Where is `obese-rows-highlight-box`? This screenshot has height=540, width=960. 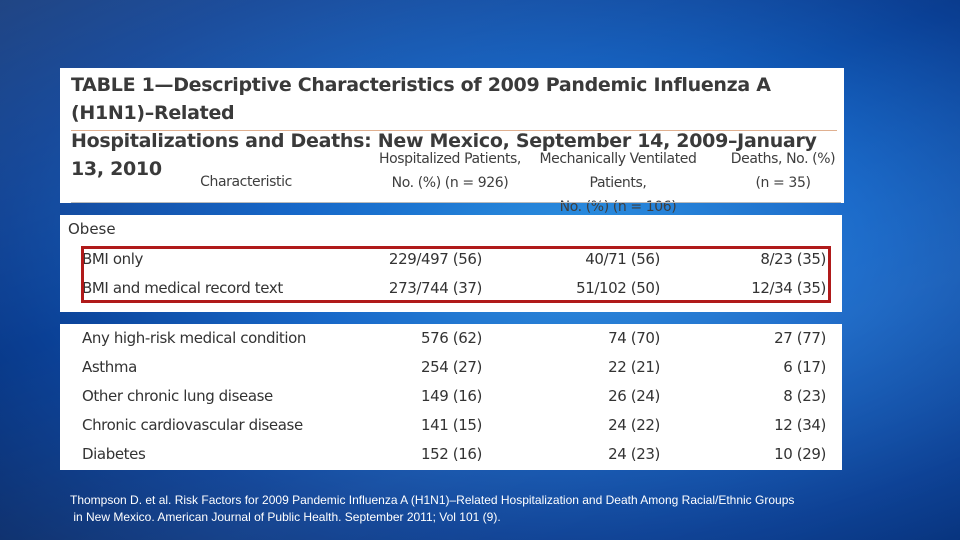 obese-rows-highlight-box is located at coordinates (456, 274).